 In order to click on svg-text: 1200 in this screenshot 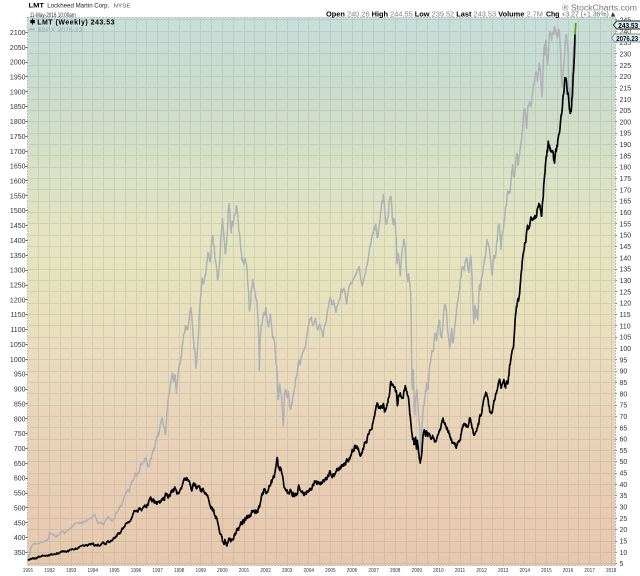, I will do `click(18, 300)`.